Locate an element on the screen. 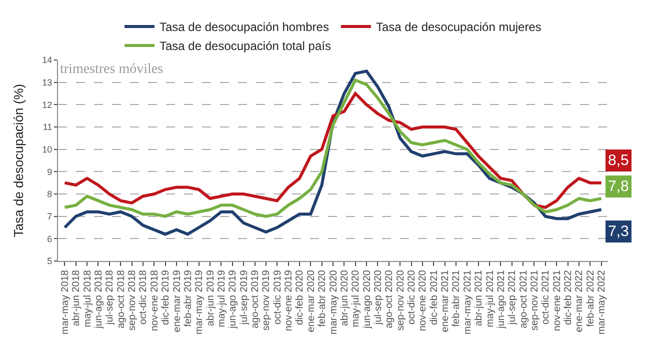  y-tick-label: 8 is located at coordinates (49, 194).